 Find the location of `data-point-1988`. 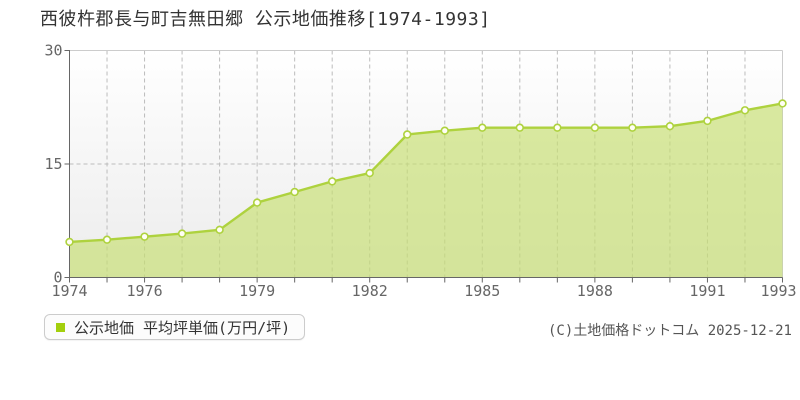

data-point-1988 is located at coordinates (595, 127).